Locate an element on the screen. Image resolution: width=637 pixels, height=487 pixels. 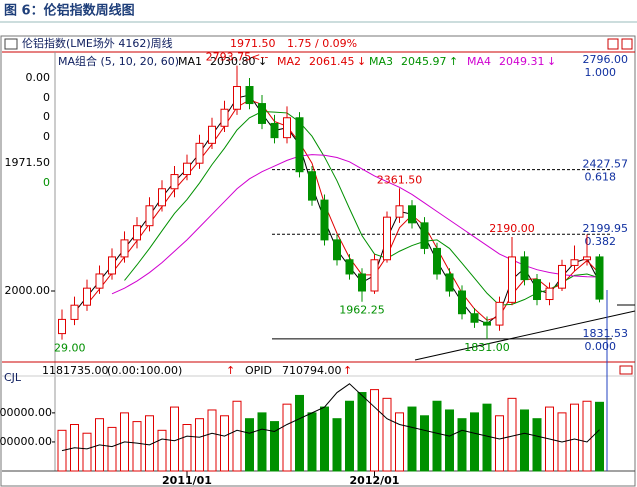
y-tick-label: 2000.00 is located at coordinates (28, 290).